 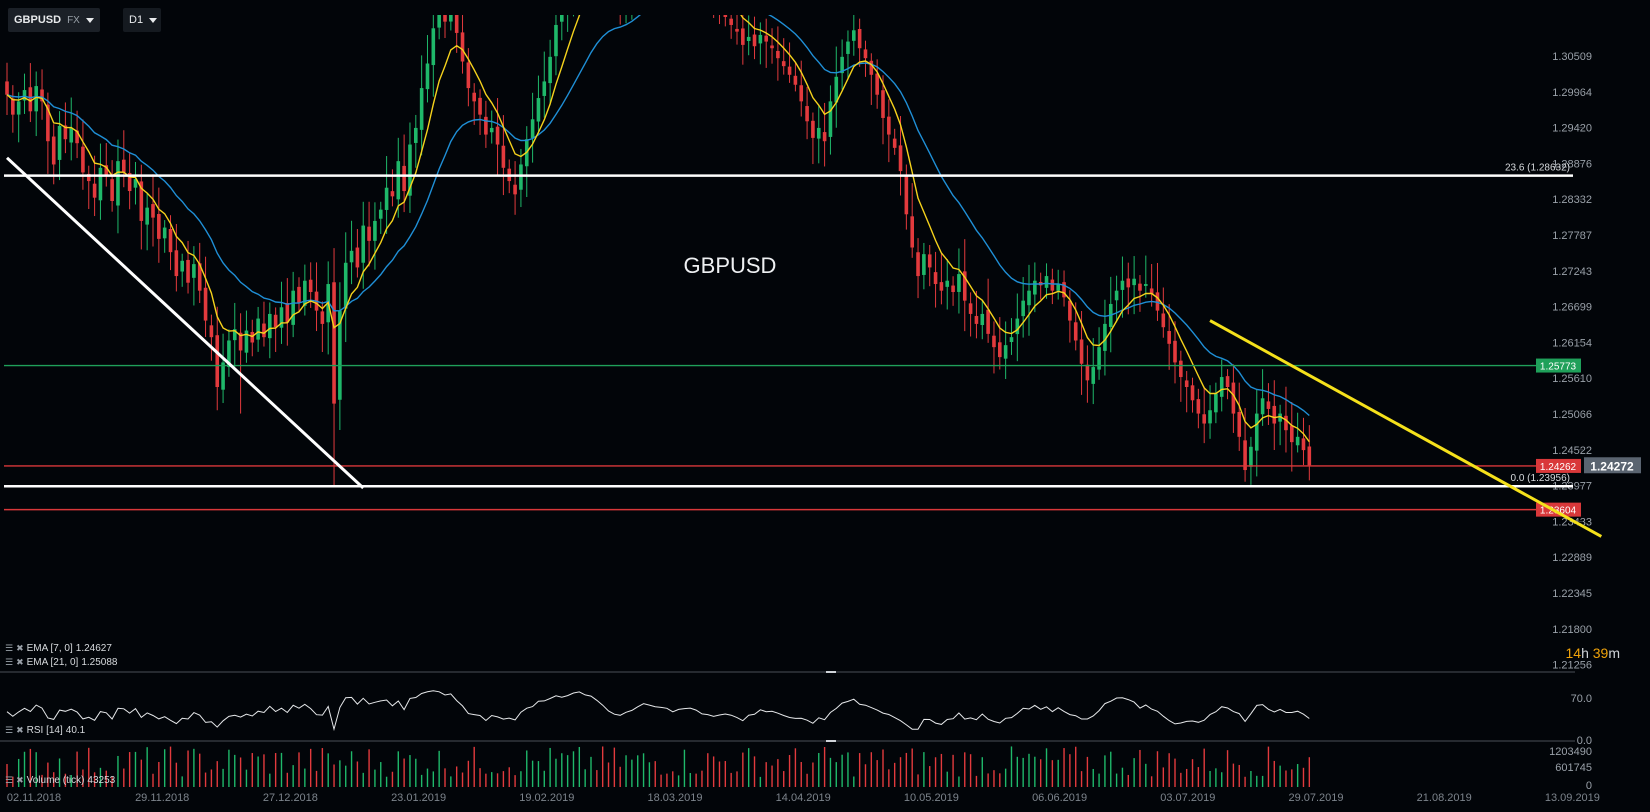 What do you see at coordinates (1573, 653) in the screenshot?
I see `countdown-hours: 14` at bounding box center [1573, 653].